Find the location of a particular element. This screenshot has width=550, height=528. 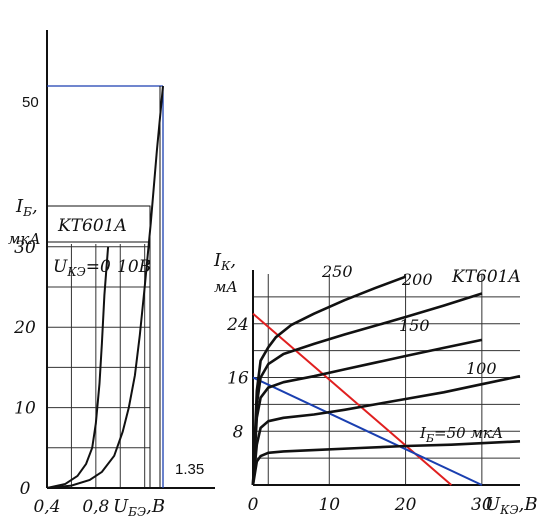

output-y-tick: 16 is located at coordinates (238, 379).